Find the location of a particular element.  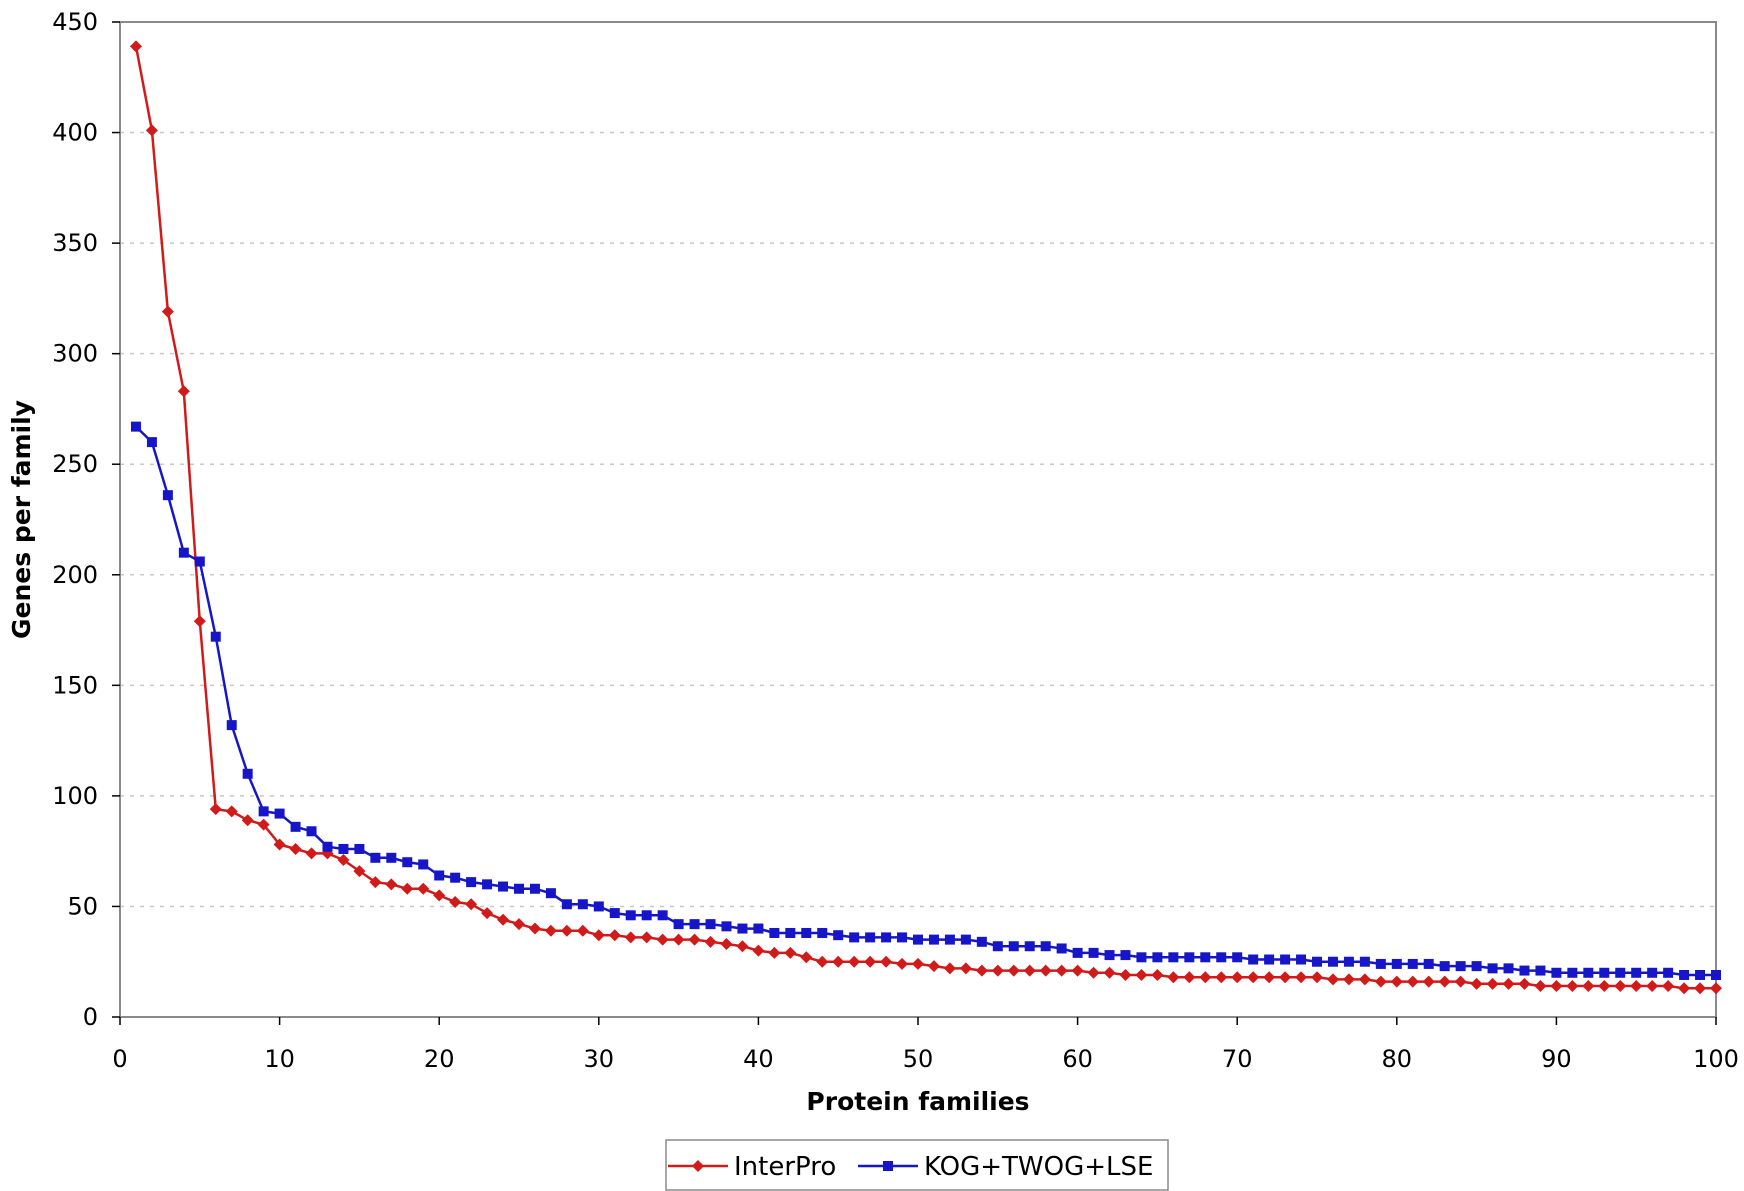

y-tick-label: 0 is located at coordinates (90, 1017).